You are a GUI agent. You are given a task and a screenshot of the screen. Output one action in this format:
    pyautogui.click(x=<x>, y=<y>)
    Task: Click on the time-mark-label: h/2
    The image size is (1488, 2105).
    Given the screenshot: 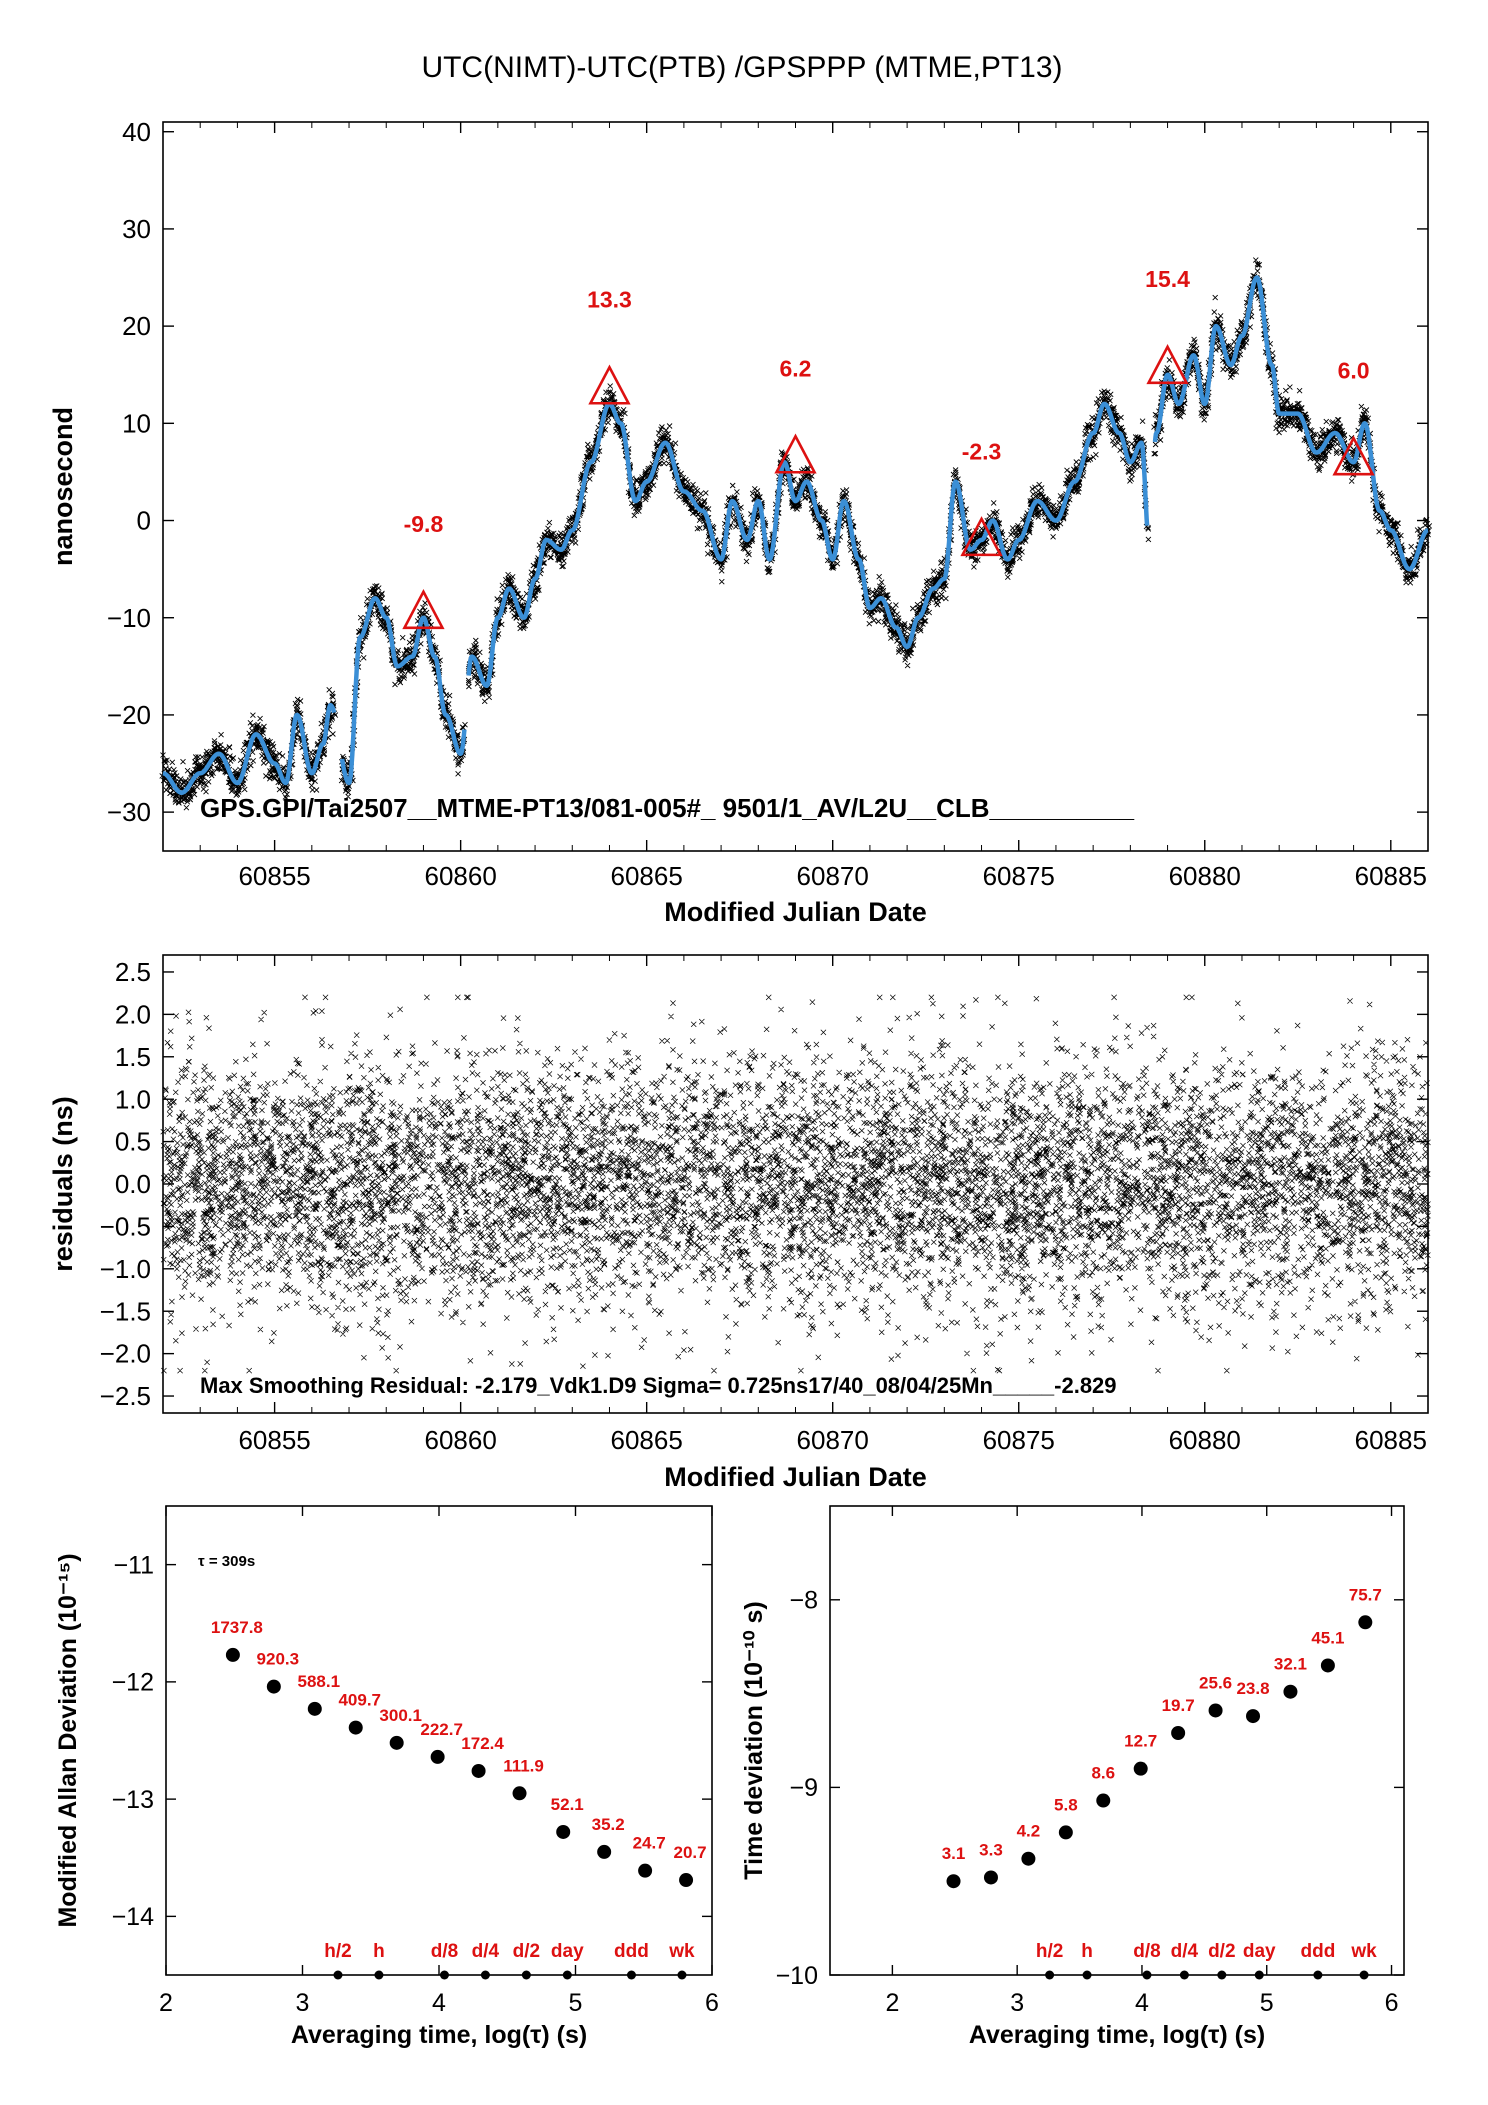 What is the action you would take?
    pyautogui.click(x=1049, y=1951)
    